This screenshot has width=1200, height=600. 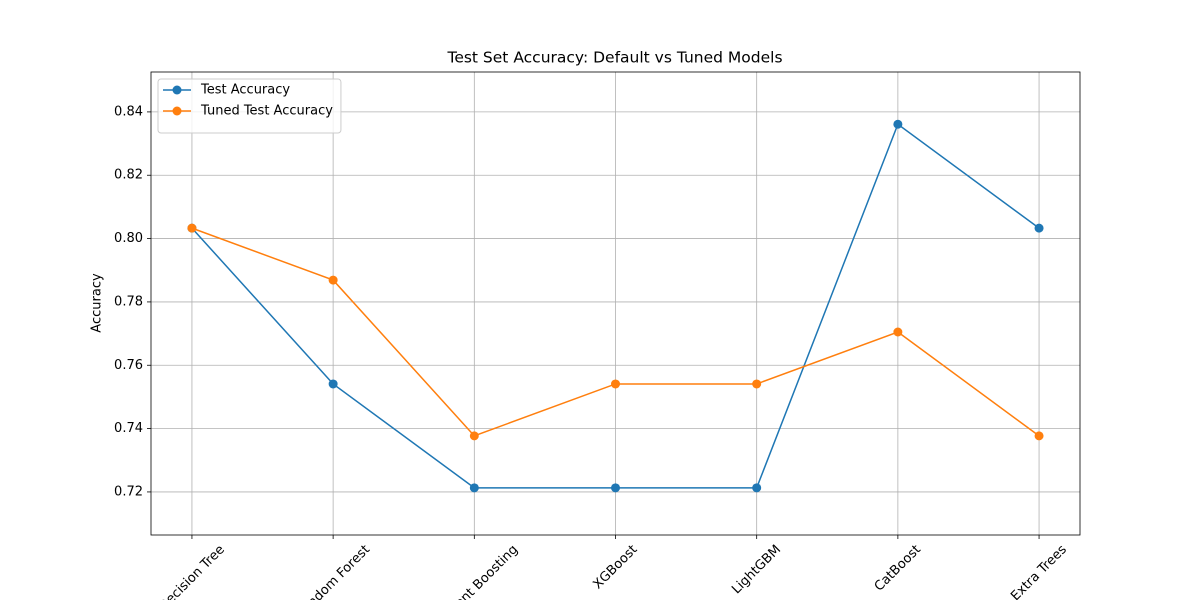 I want to click on legend-label: Test Accuracy, so click(x=245, y=90).